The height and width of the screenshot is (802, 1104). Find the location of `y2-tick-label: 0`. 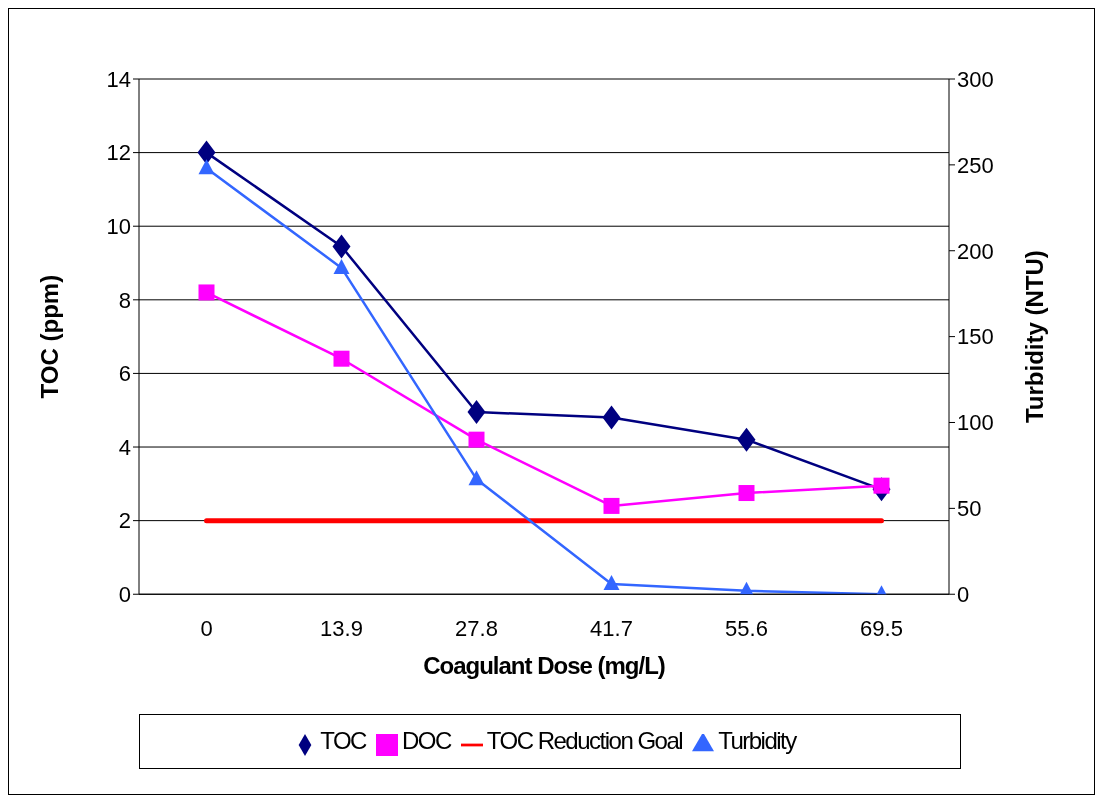

y2-tick-label: 0 is located at coordinates (963, 595).